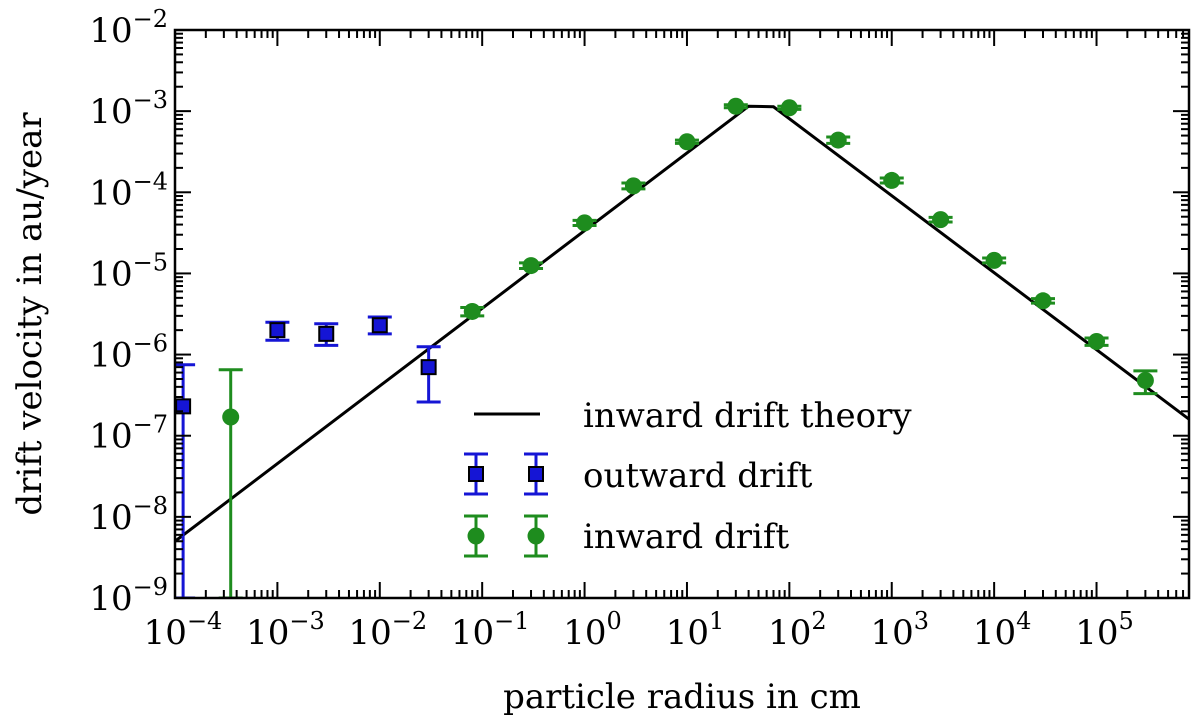 This screenshot has width=1200, height=726. Describe the element at coordinates (128, 515) in the screenshot. I see `y-tick-label: 10⁻⁸` at that location.